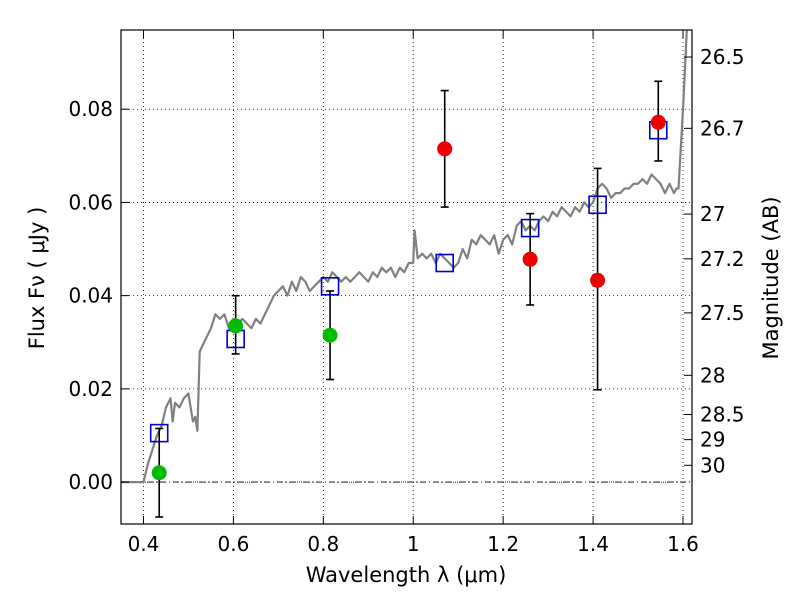  What do you see at coordinates (722, 57) in the screenshot?
I see `right-tick-label-0: 26.5` at bounding box center [722, 57].